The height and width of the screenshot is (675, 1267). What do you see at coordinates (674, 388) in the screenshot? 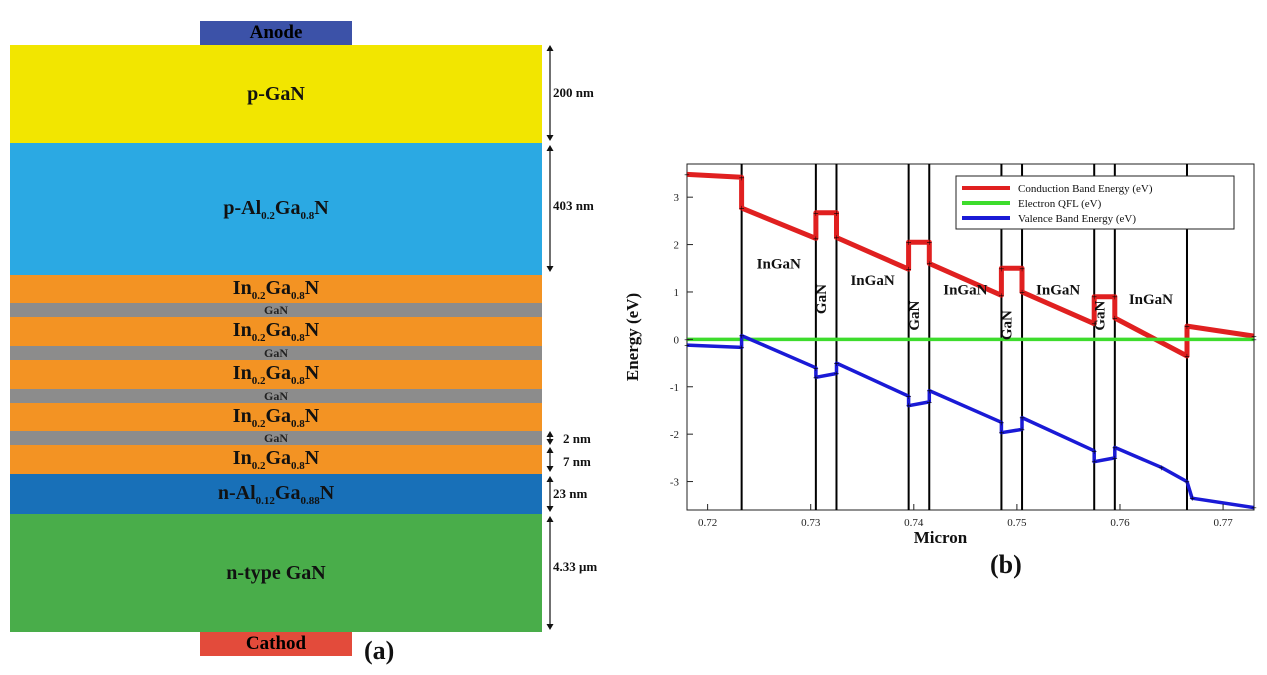
I see `y-tick-label: -1` at bounding box center [674, 388].